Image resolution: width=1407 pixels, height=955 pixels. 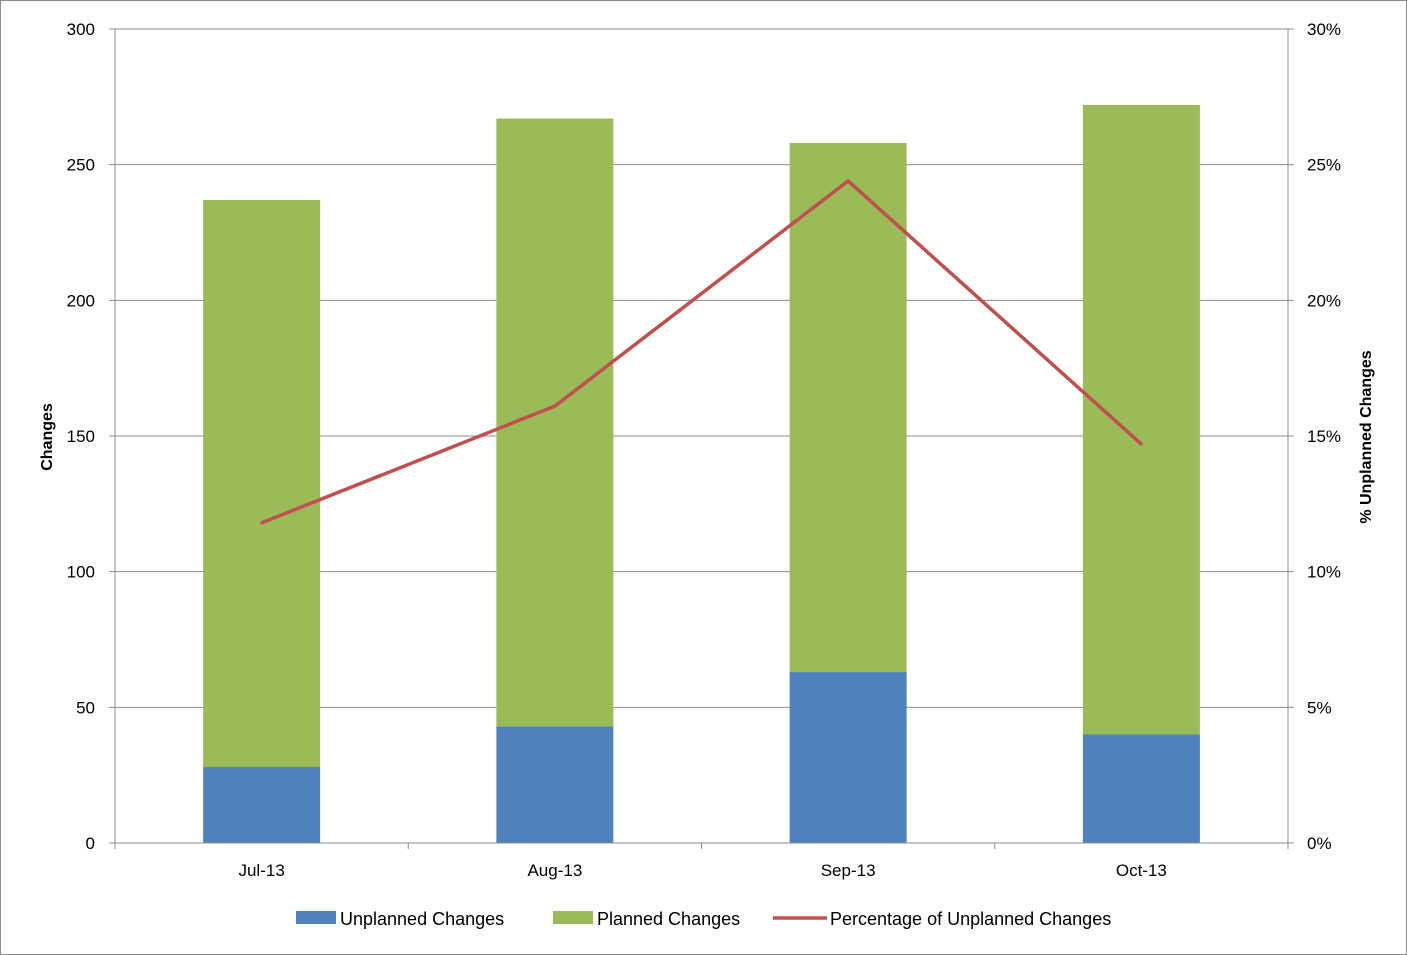 I want to click on y-tick-label: 0, so click(x=90, y=843).